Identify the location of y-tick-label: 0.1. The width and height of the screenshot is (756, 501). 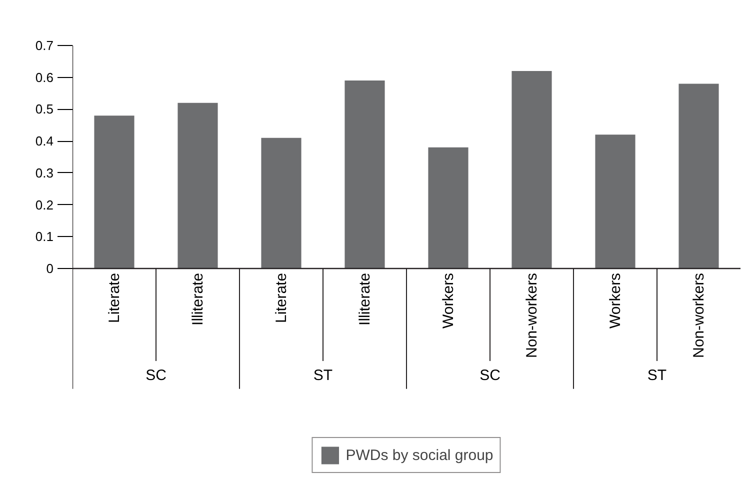
(44, 236).